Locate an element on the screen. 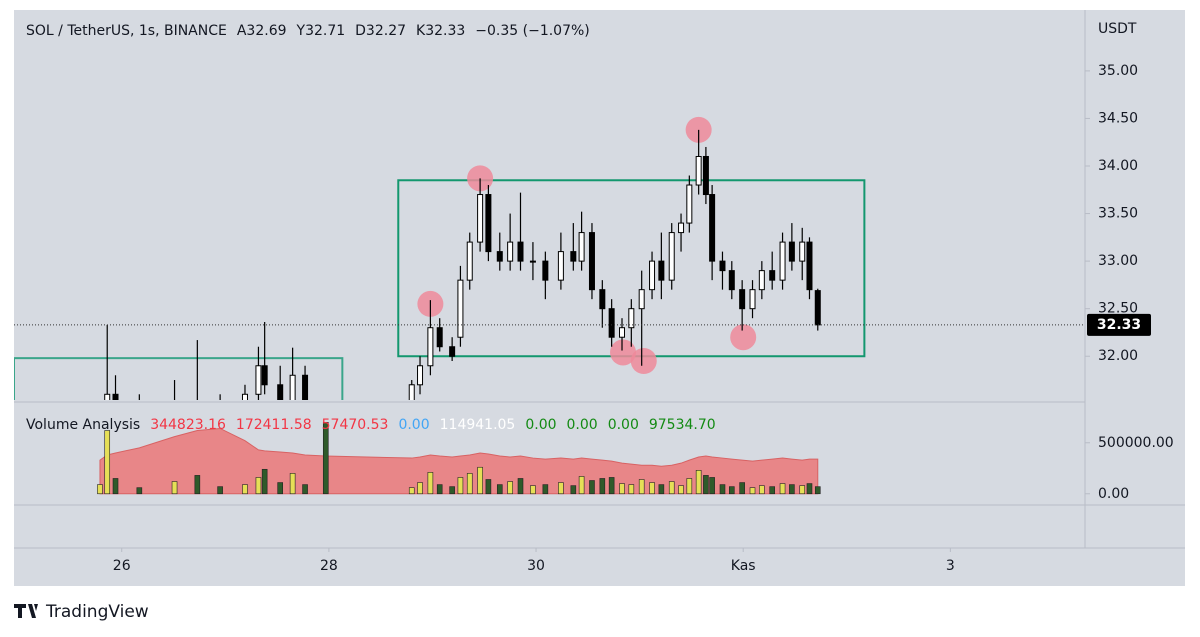 Image resolution: width=1200 pixels, height=637 pixels. volume-band is located at coordinates (459, 461).